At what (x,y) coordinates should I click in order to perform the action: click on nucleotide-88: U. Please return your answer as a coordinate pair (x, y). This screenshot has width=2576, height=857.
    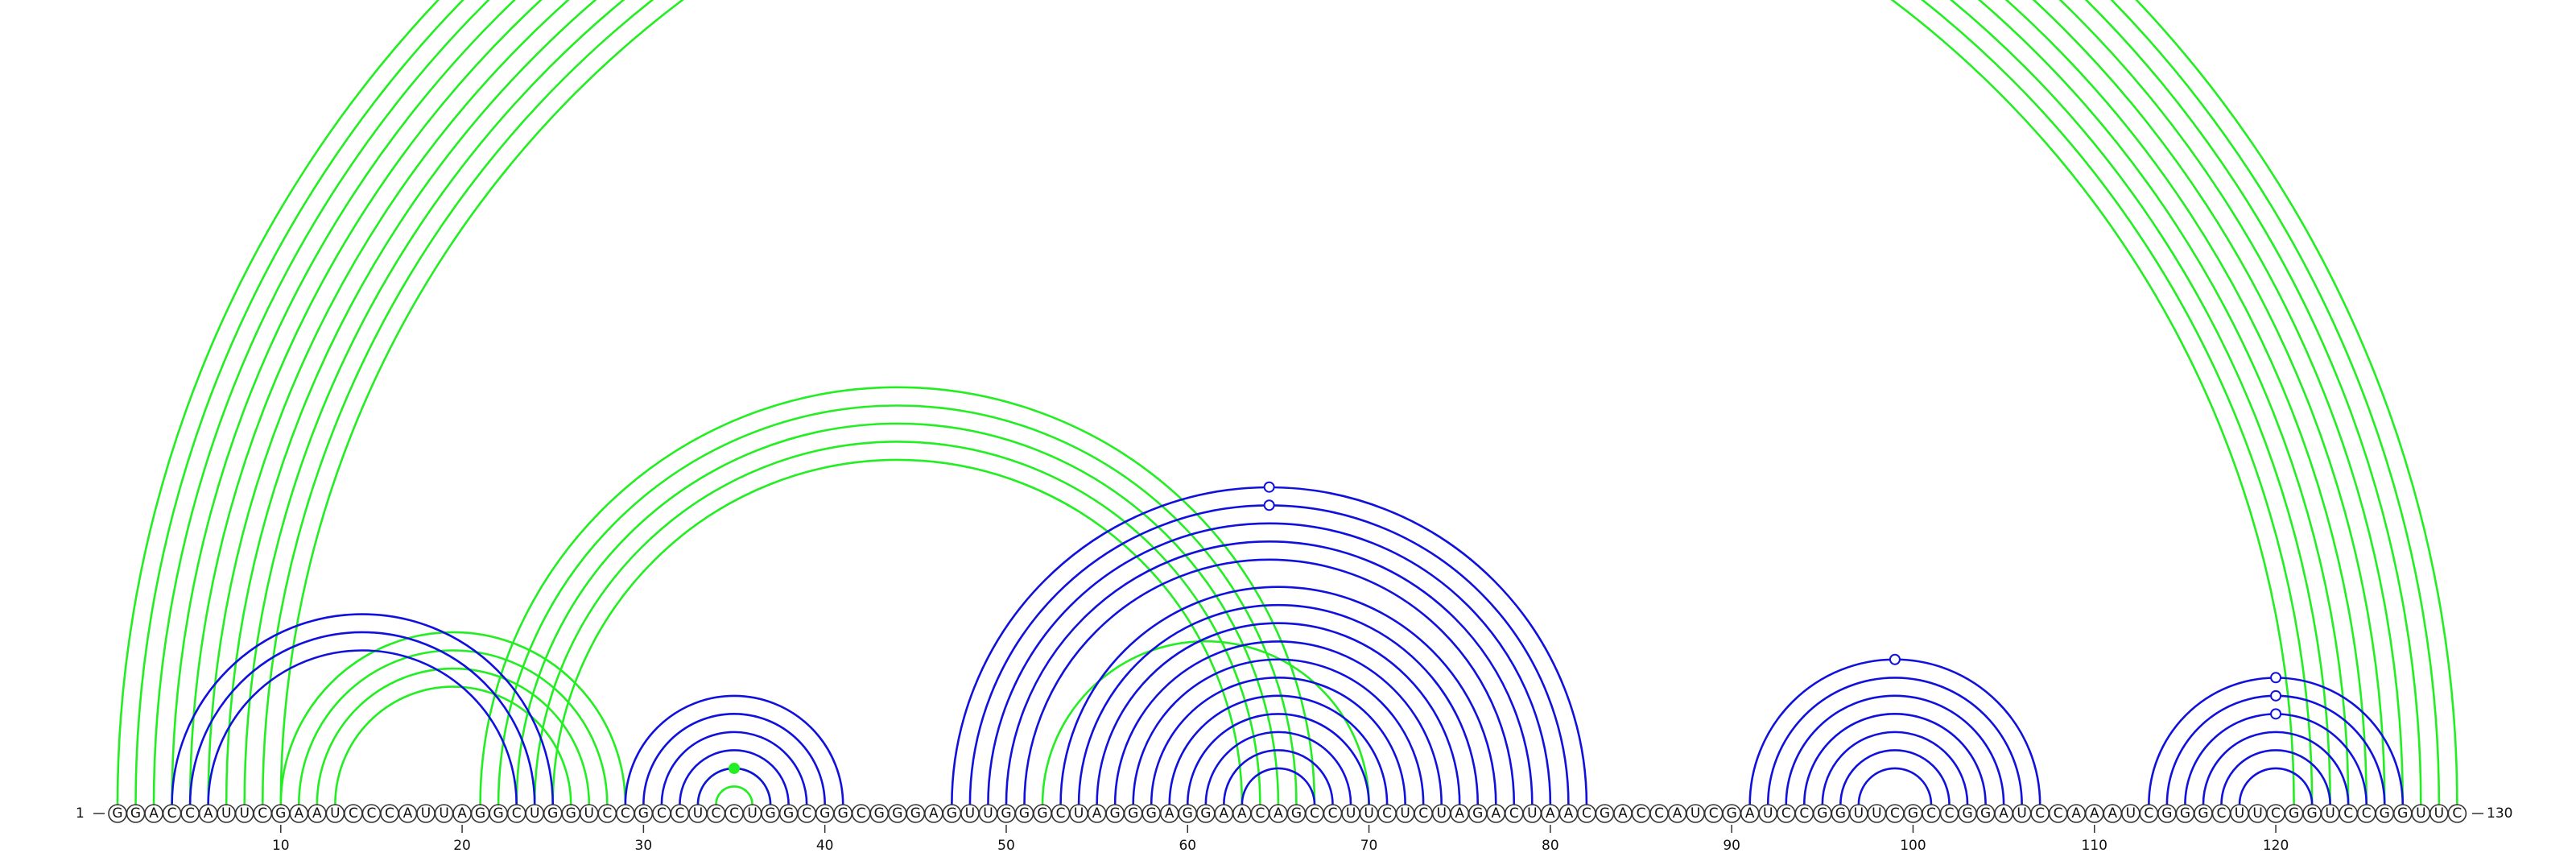
    Looking at the image, I should click on (1695, 813).